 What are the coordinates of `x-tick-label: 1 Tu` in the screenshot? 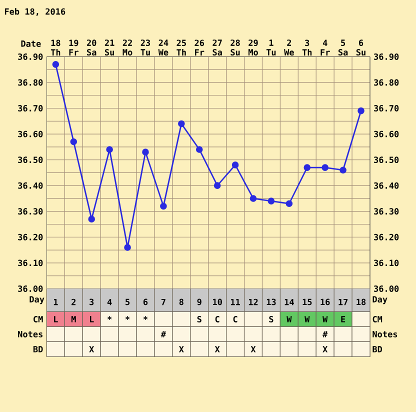 It's located at (271, 48).